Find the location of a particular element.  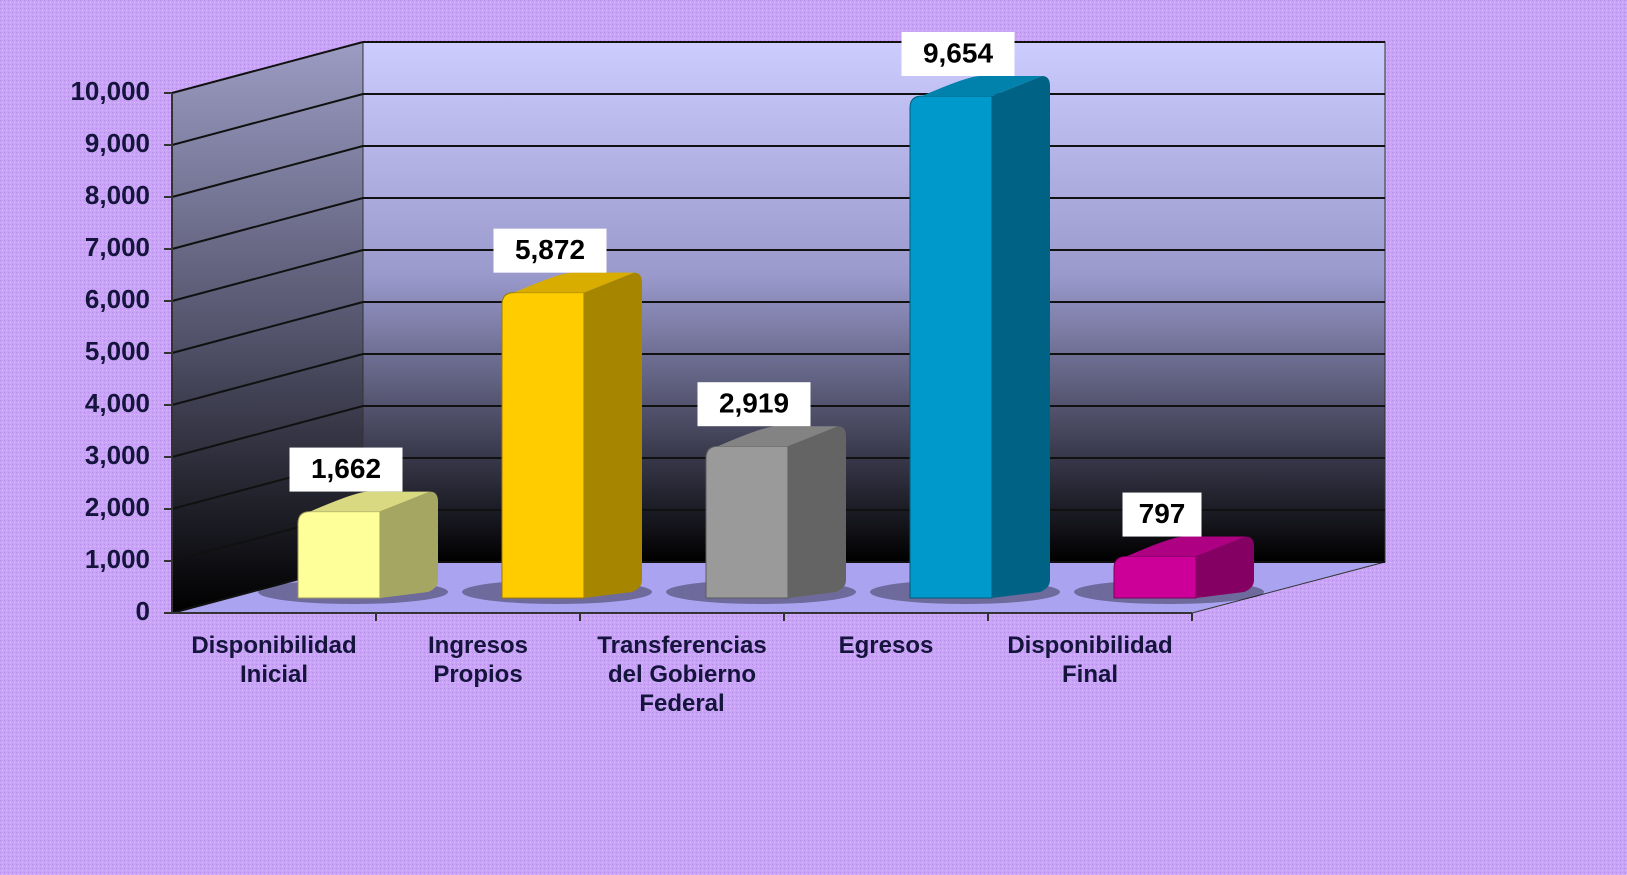

x-tick-label: Egresos is located at coordinates (886, 645).